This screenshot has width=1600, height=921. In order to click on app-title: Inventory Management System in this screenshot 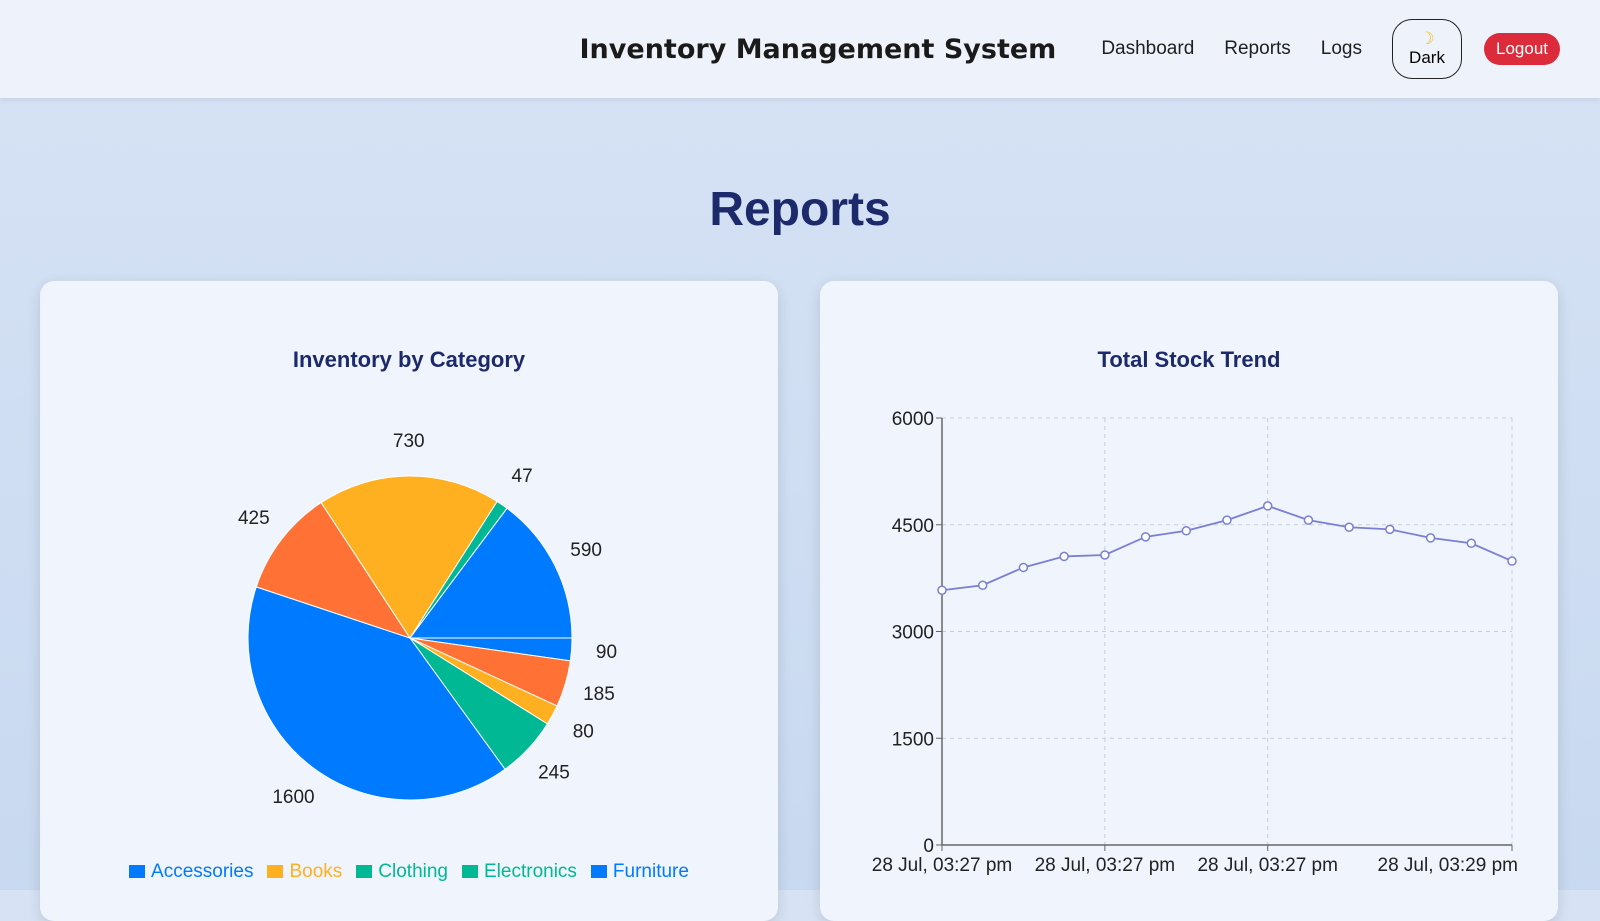, I will do `click(818, 49)`.